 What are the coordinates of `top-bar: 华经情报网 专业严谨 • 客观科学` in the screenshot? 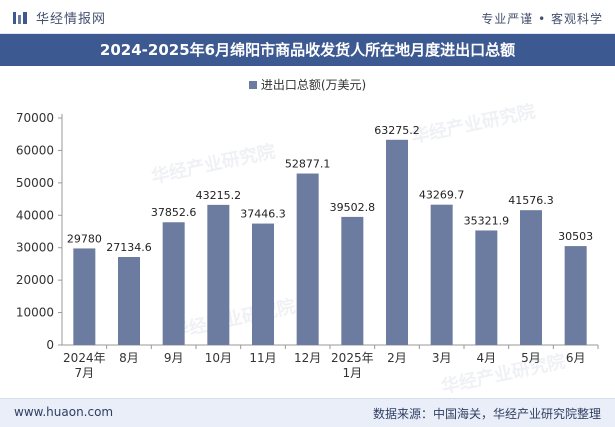 It's located at (307, 17).